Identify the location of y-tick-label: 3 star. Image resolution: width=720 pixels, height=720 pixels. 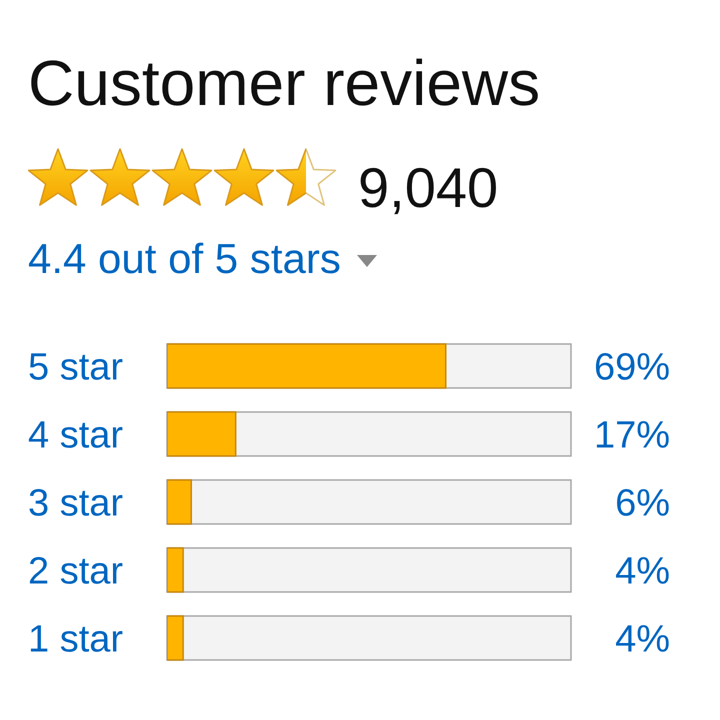
(76, 503).